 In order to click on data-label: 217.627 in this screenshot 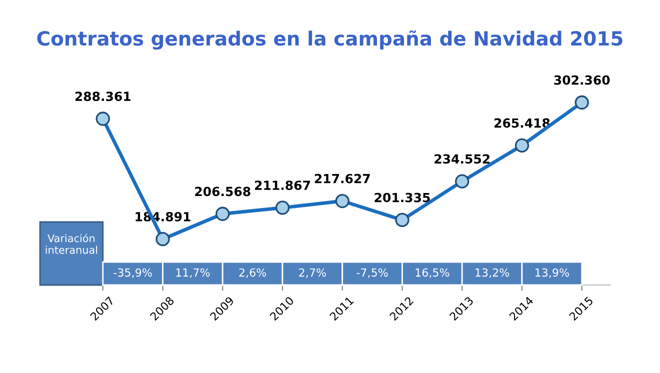, I will do `click(342, 179)`.